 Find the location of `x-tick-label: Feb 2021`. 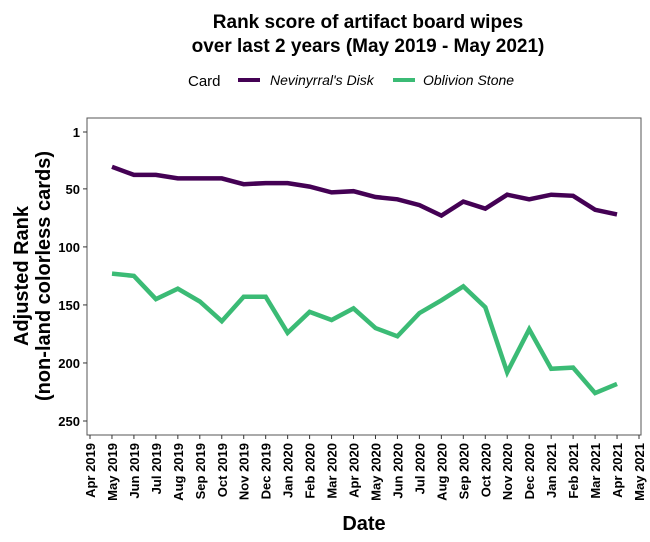

x-tick-label: Feb 2021 is located at coordinates (573, 471).